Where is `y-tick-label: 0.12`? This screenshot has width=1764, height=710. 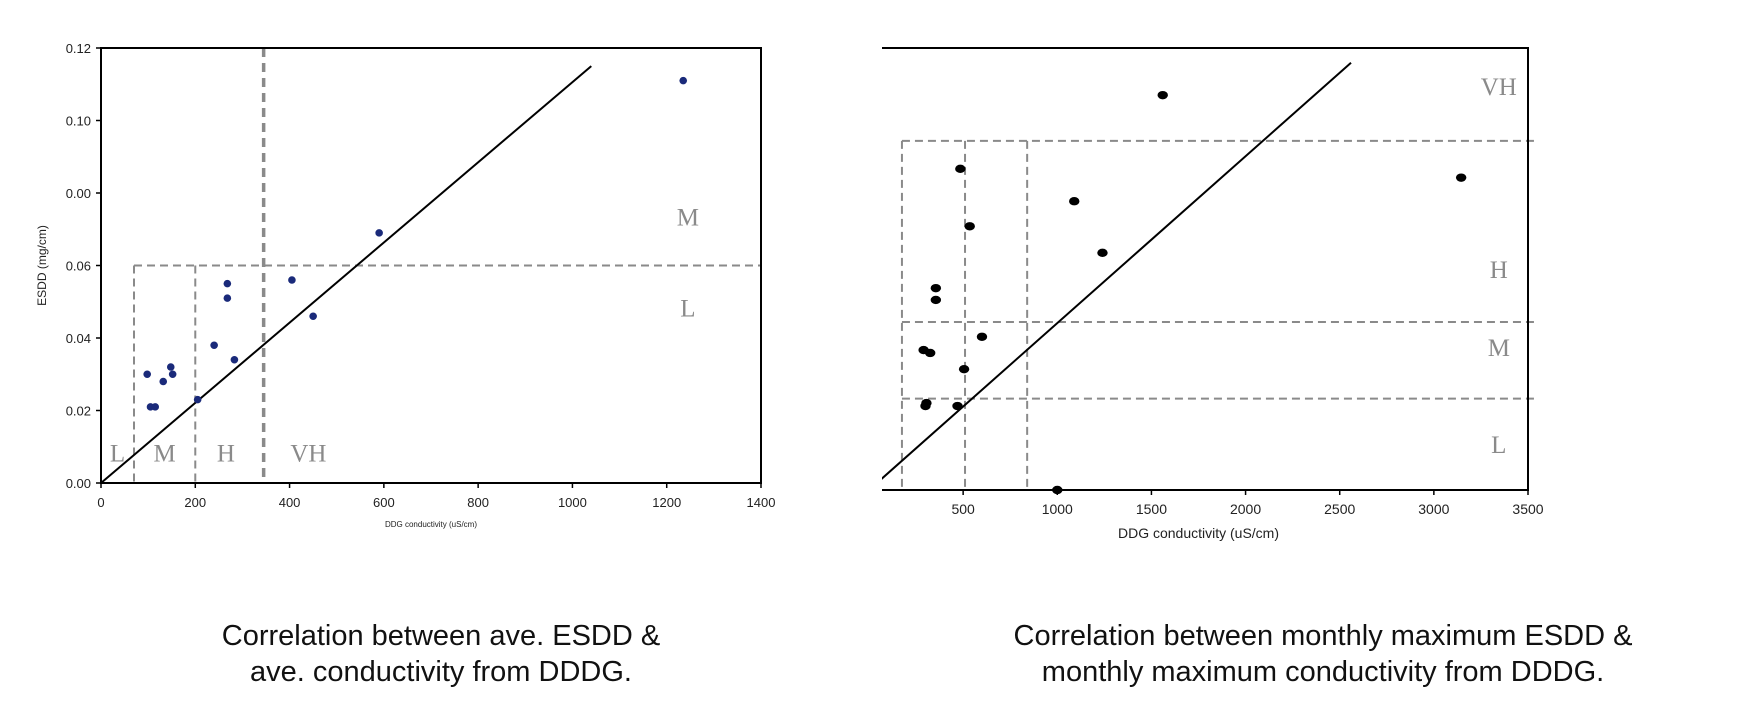 y-tick-label: 0.12 is located at coordinates (78, 48).